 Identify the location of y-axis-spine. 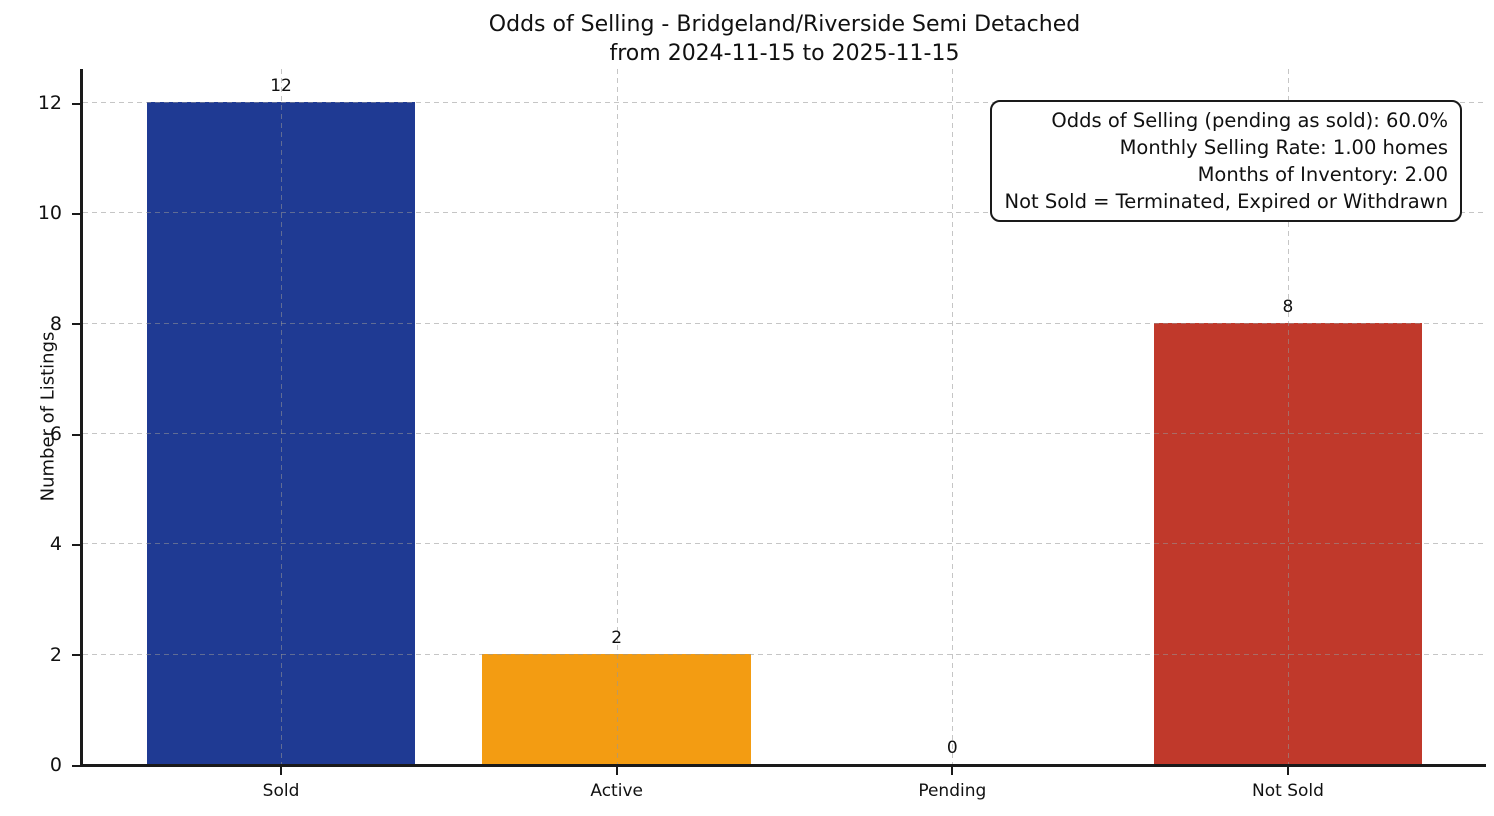
(81, 418).